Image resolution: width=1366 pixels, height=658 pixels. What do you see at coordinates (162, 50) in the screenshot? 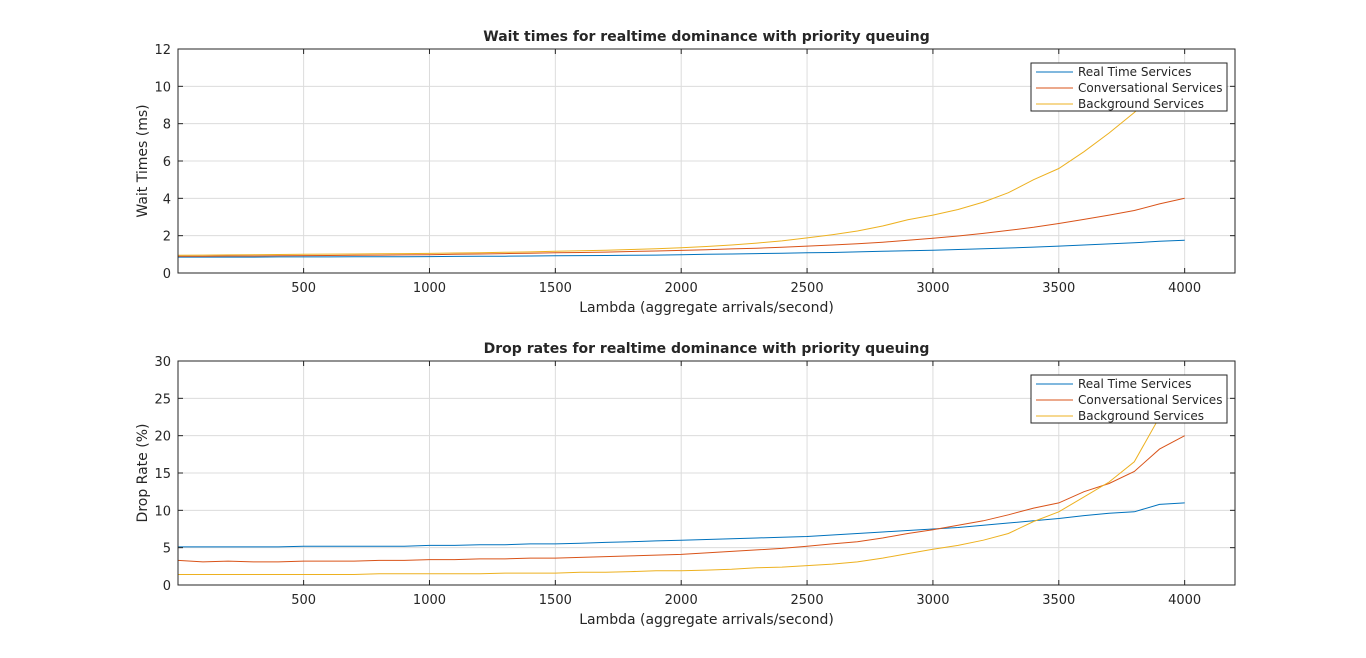
I see `y-tick-label: 12` at bounding box center [162, 50].